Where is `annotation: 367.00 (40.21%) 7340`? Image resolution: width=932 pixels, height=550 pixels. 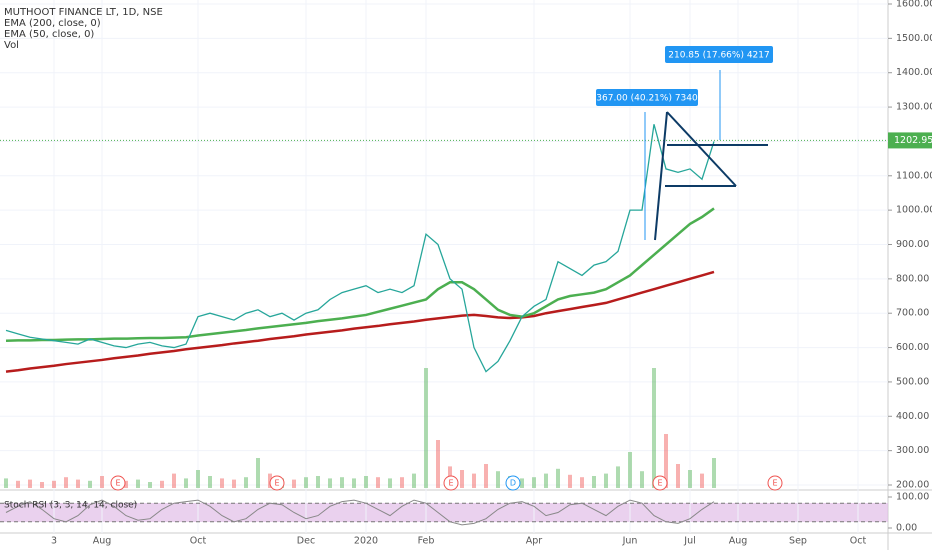 annotation: 367.00 (40.21%) 7340 is located at coordinates (647, 99).